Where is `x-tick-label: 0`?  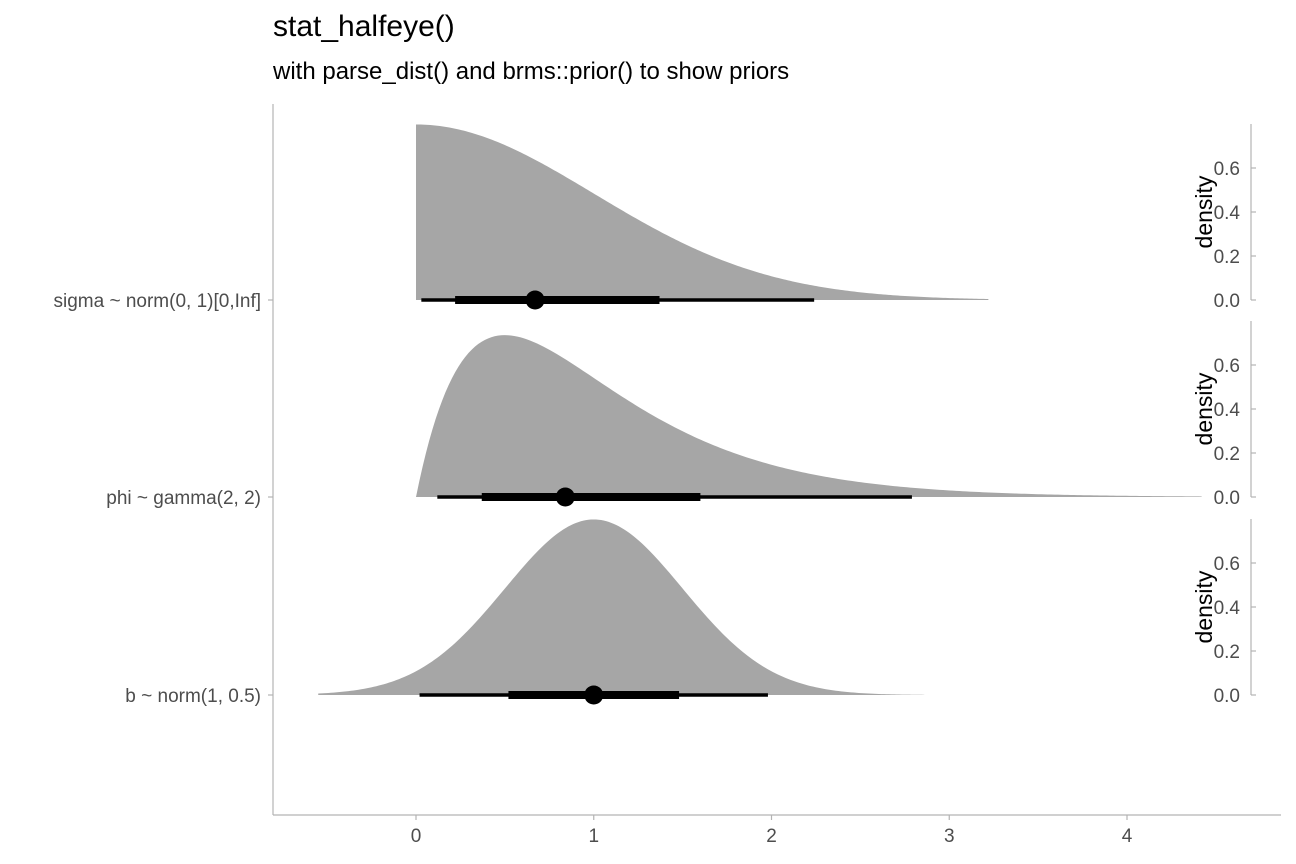
x-tick-label: 0 is located at coordinates (416, 836).